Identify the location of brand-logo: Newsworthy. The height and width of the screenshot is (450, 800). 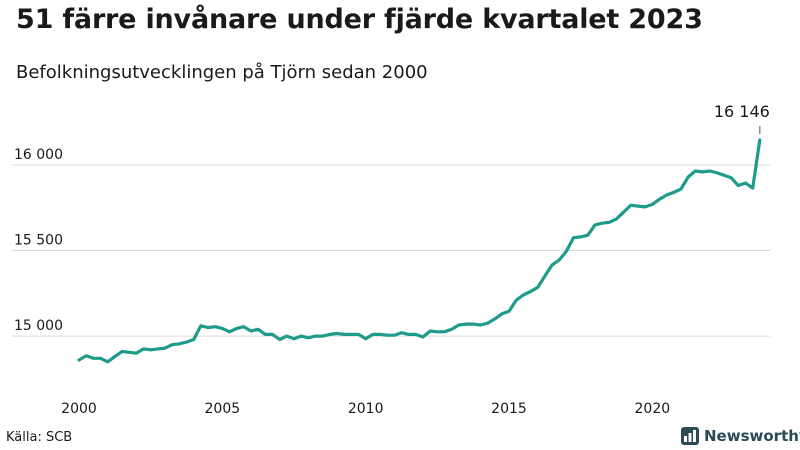
(740, 436).